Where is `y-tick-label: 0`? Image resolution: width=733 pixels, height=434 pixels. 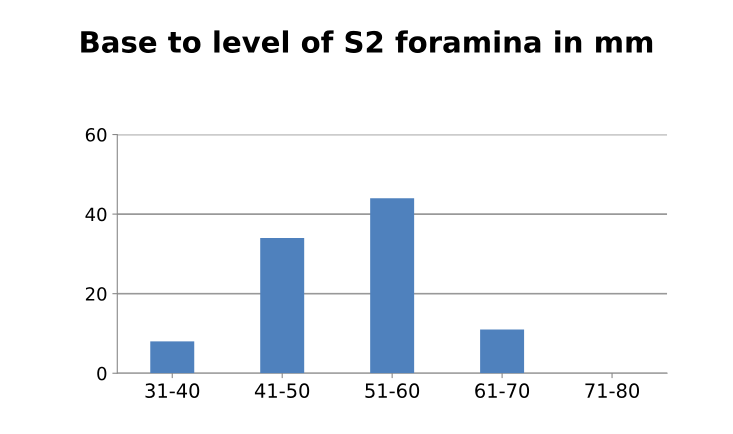
y-tick-label: 0 is located at coordinates (101, 373).